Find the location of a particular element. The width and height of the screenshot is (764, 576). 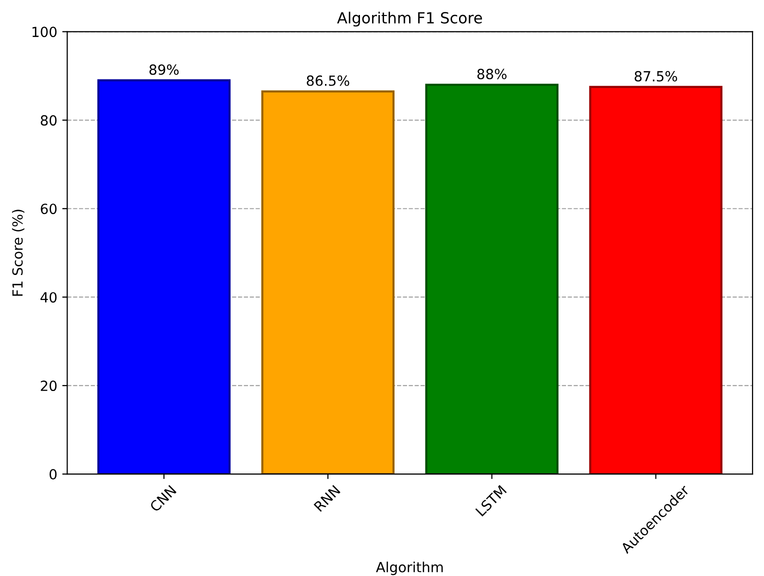

y-tick-label: 0 is located at coordinates (53, 474).